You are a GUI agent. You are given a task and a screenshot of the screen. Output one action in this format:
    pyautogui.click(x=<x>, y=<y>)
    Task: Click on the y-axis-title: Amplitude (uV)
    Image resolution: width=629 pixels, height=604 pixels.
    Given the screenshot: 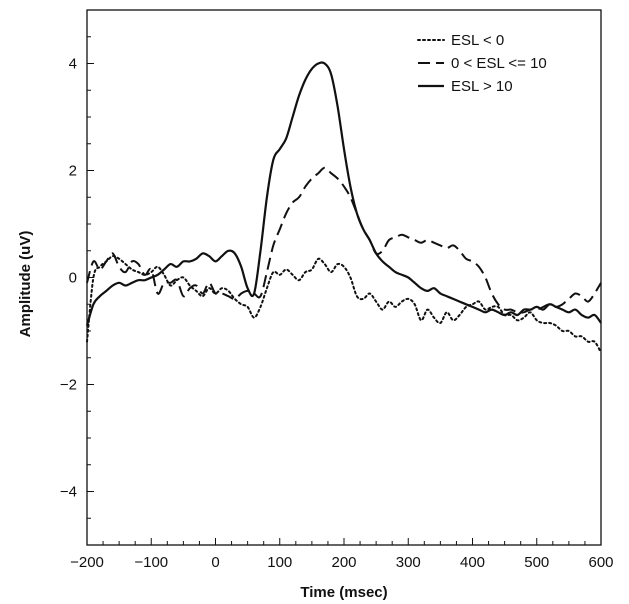 What is the action you would take?
    pyautogui.click(x=25, y=284)
    